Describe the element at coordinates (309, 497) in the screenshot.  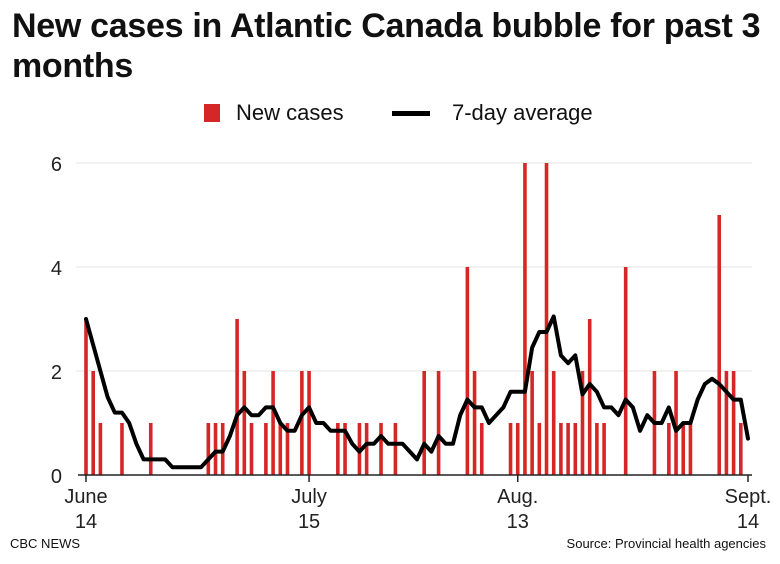
I see `x-tick-label: July` at that location.